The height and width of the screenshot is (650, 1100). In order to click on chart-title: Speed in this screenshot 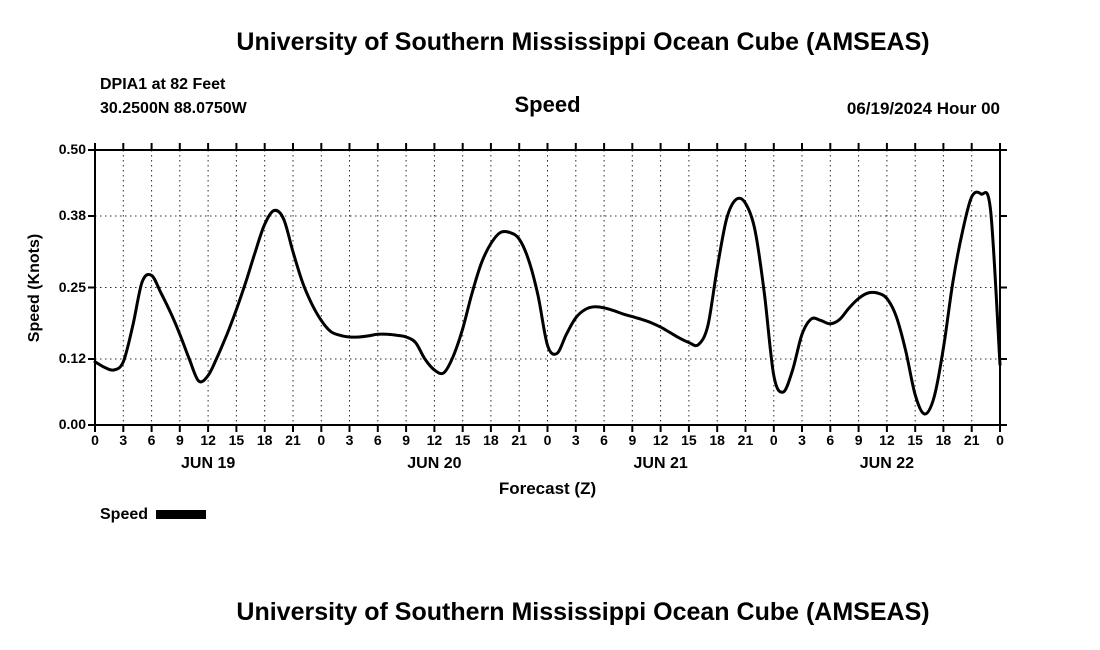, I will do `click(547, 104)`.